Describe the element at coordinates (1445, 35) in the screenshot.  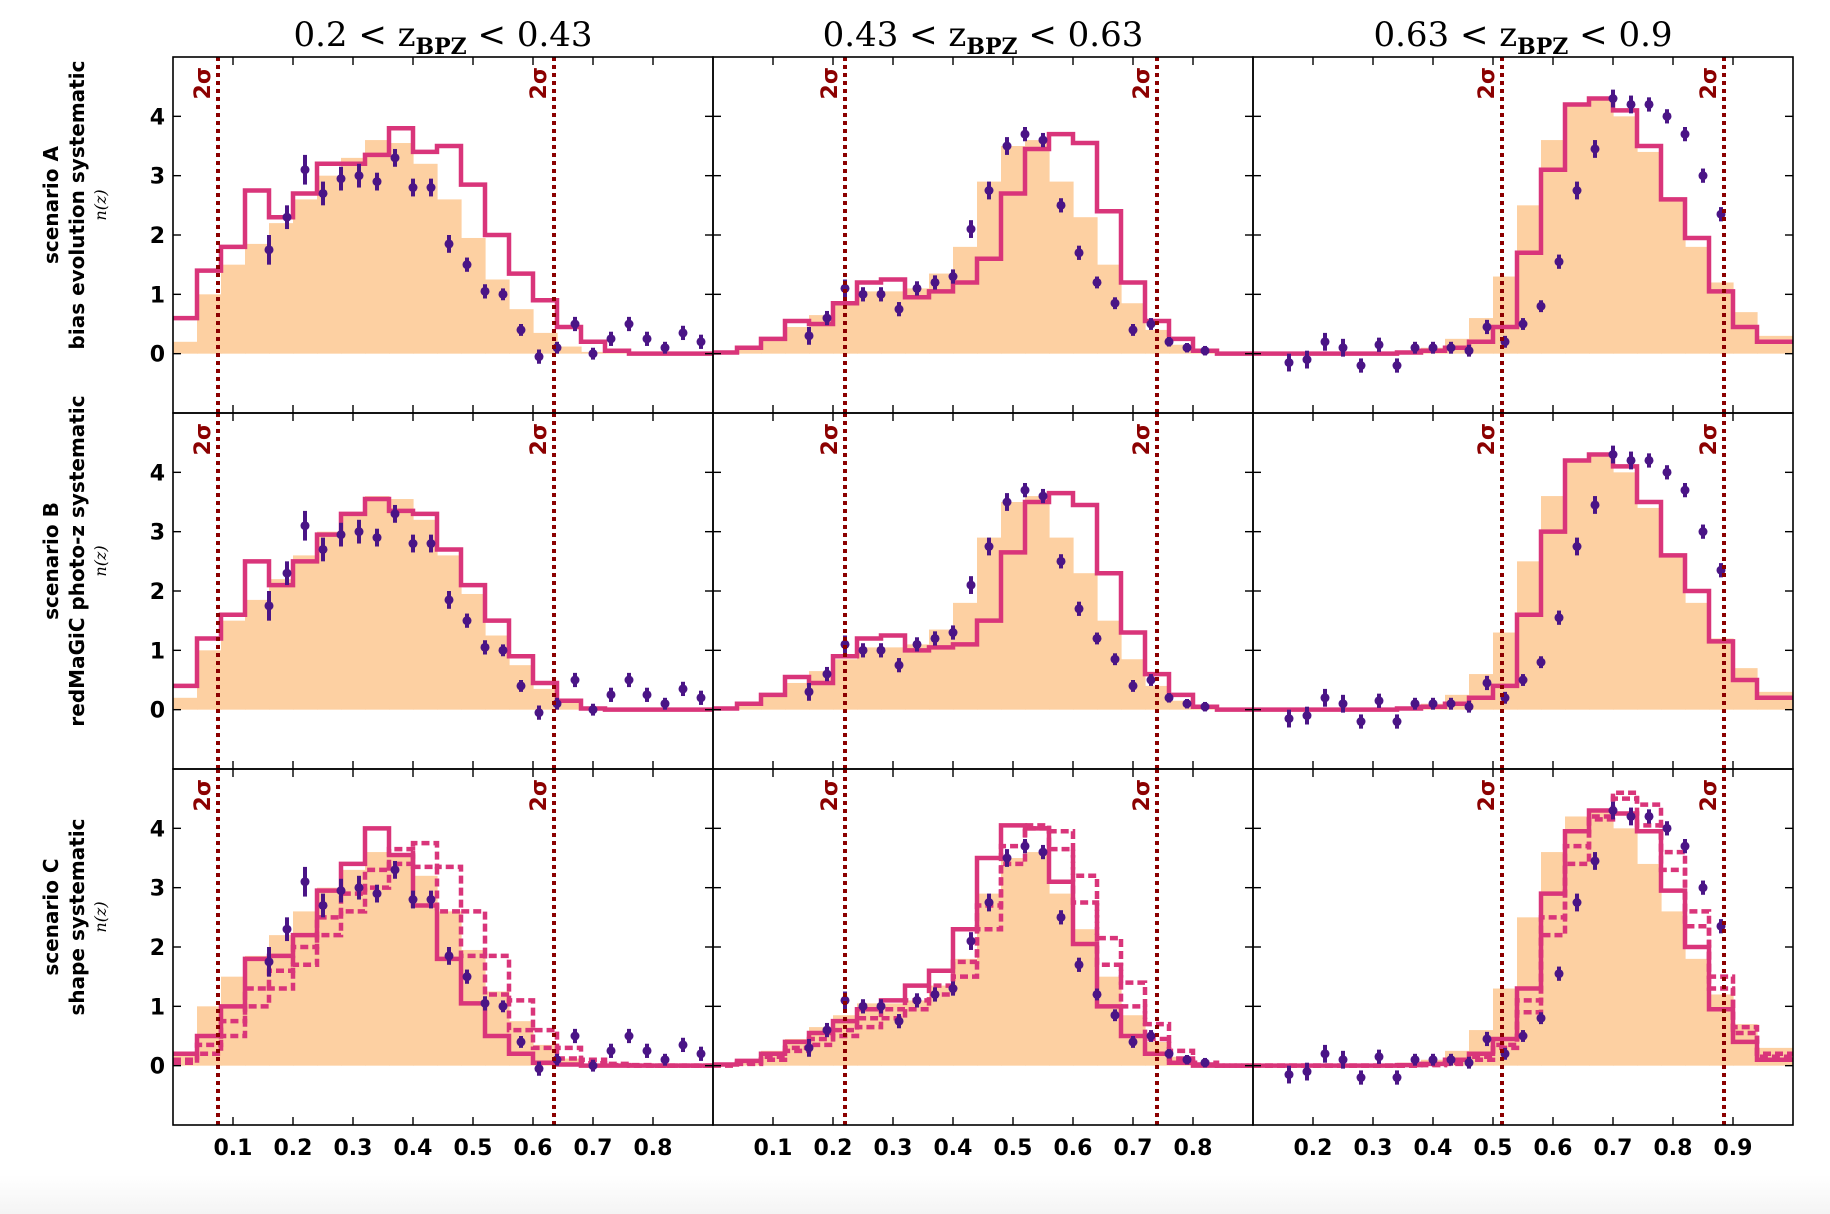
I see `column-title-lower: 0.63 < z` at that location.